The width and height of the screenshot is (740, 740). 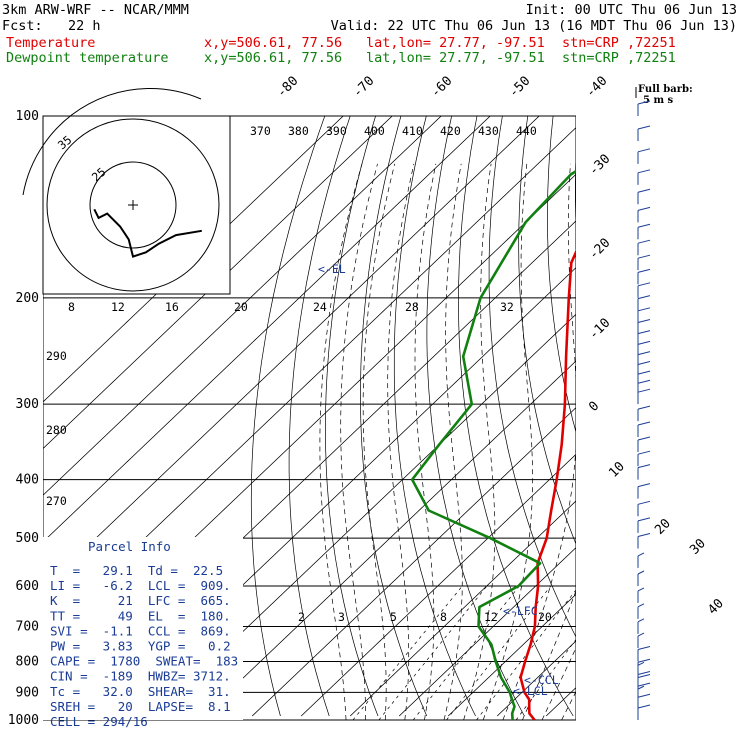 I want to click on parcel-info-row: PW = 3.83 YGP = 0.2, so click(x=140, y=646).